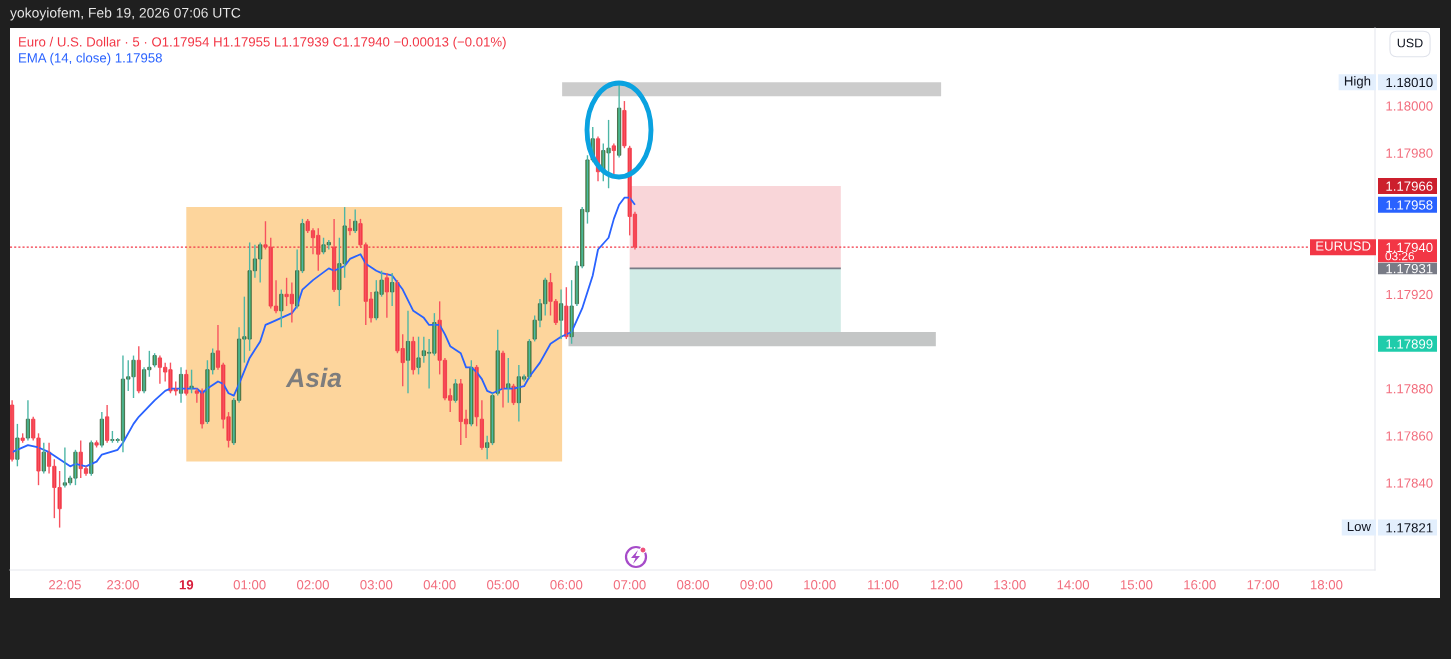 Image resolution: width=1451 pixels, height=659 pixels. Describe the element at coordinates (1409, 82) in the screenshot. I see `y-tick-label: 1.18010` at that location.